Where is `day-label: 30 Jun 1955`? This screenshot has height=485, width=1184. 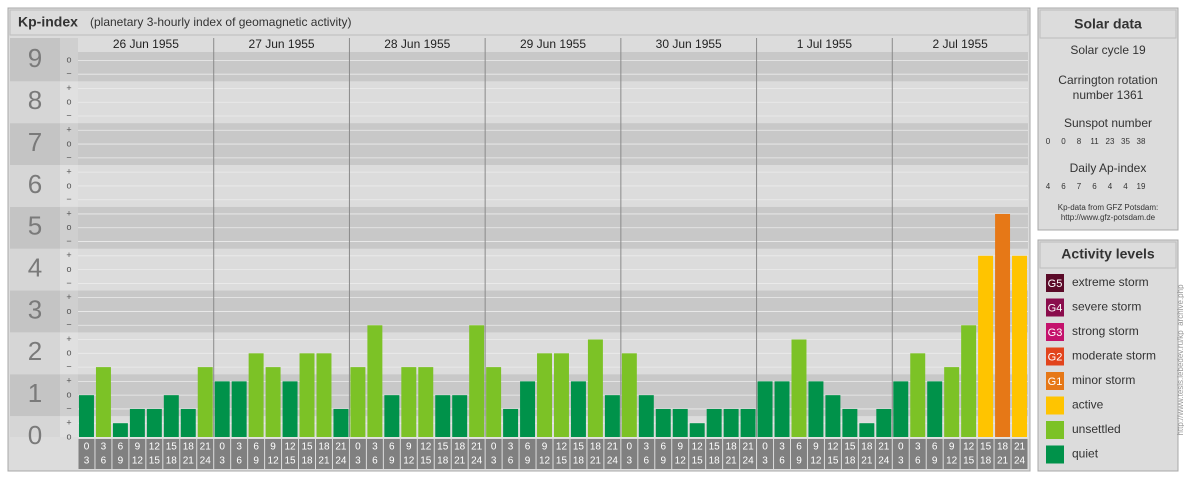 day-label: 30 Jun 1955 is located at coordinates (689, 44).